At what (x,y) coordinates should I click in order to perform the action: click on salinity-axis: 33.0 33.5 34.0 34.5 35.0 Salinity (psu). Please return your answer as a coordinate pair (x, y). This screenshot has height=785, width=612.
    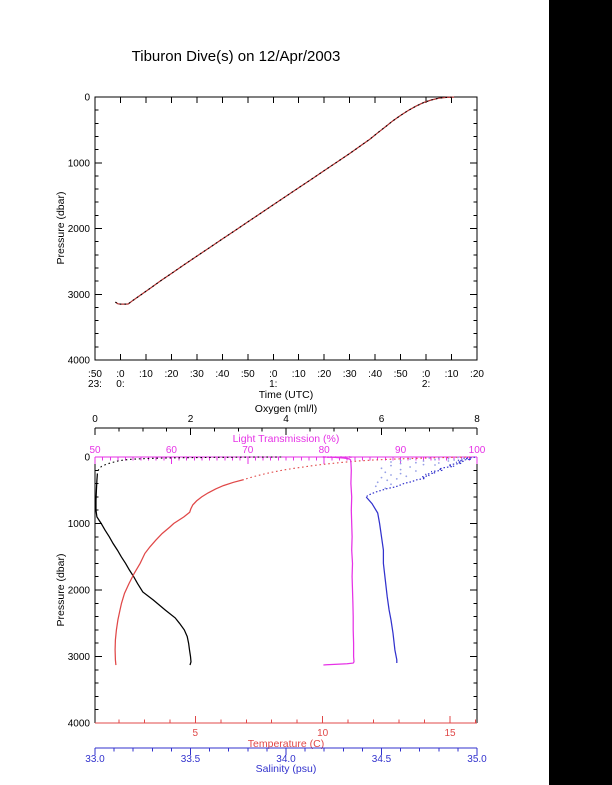
    Looking at the image, I should click on (286, 761).